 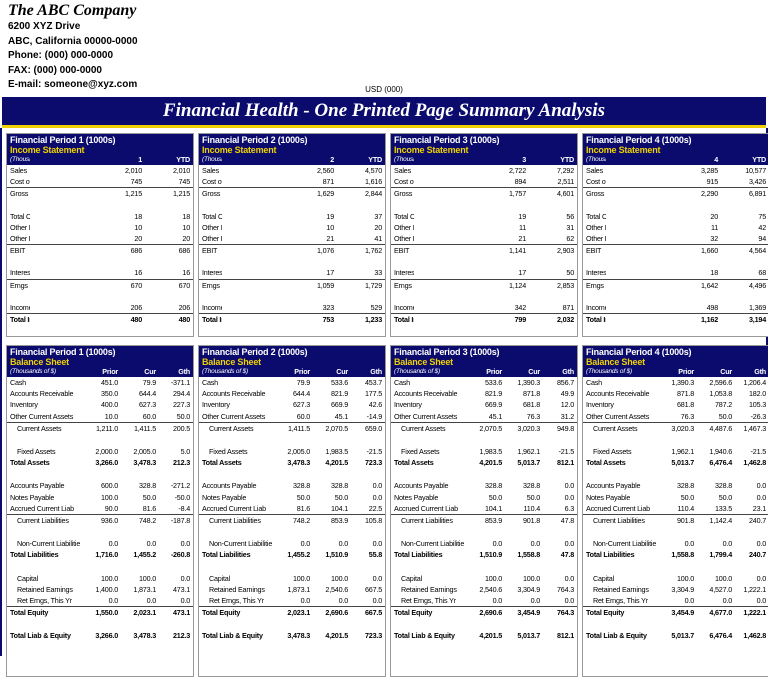 I want to click on row-label: Cost of Sales, so click(x=596, y=182).